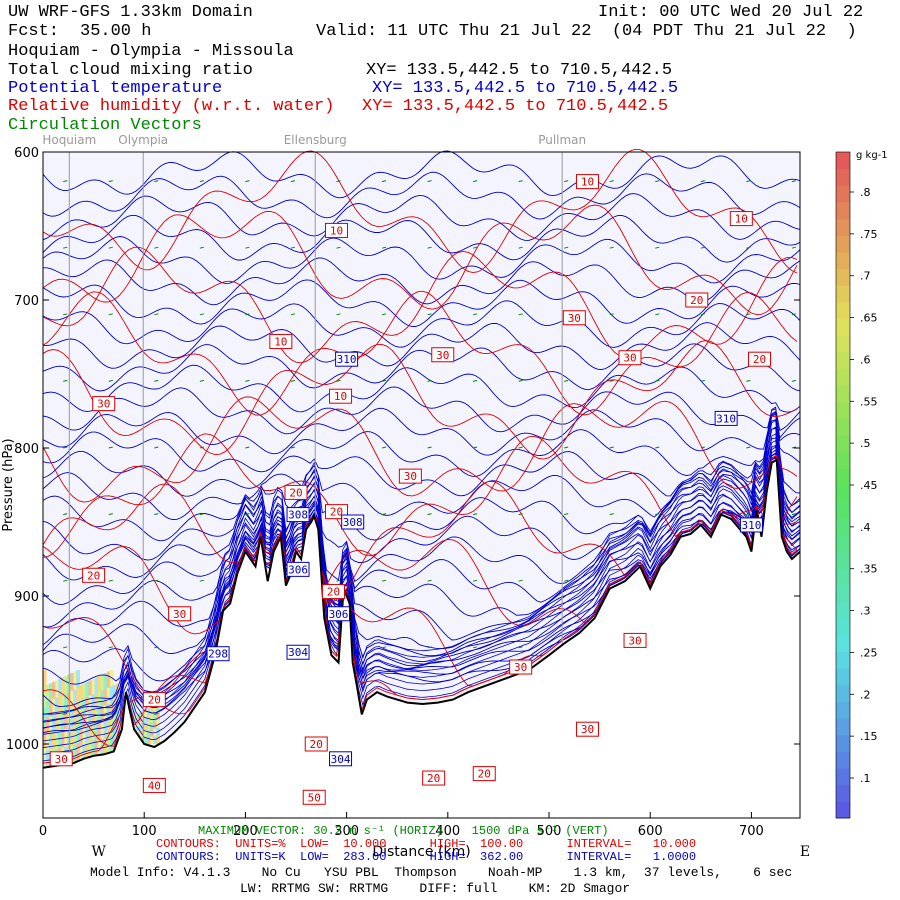 This screenshot has width=900, height=900. I want to click on colorbar-label: .25, so click(869, 652).